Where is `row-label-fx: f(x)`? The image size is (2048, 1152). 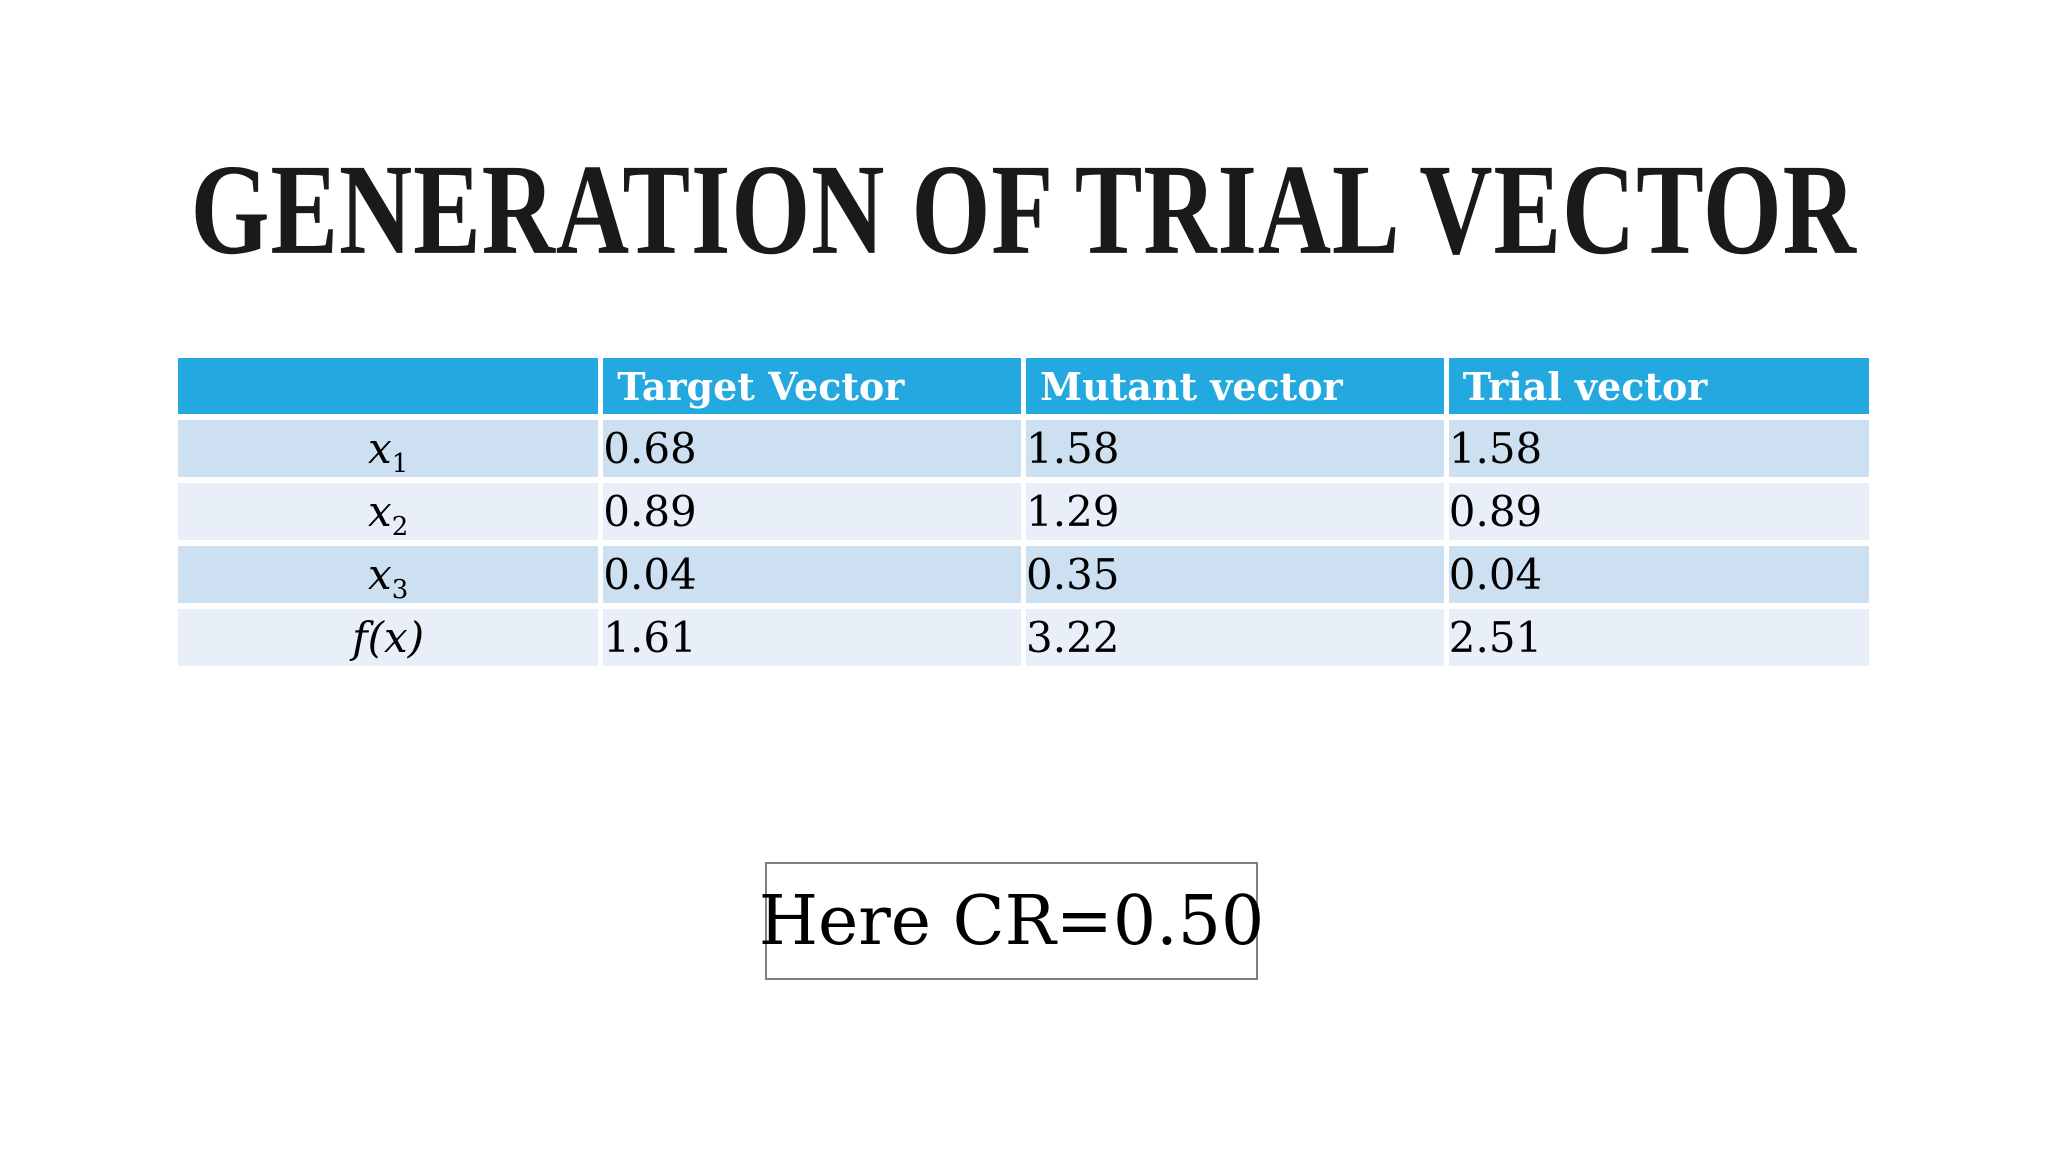
row-label-fx: f(x) is located at coordinates (389, 634).